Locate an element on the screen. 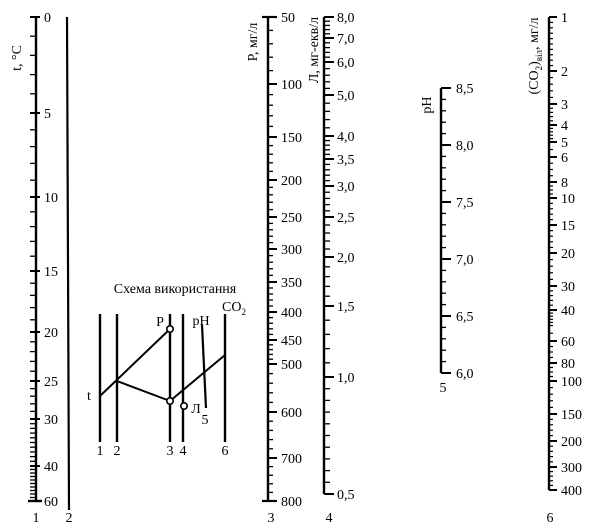 The width and height of the screenshot is (597, 531). temperature-tick-label: 40 is located at coordinates (51, 467).